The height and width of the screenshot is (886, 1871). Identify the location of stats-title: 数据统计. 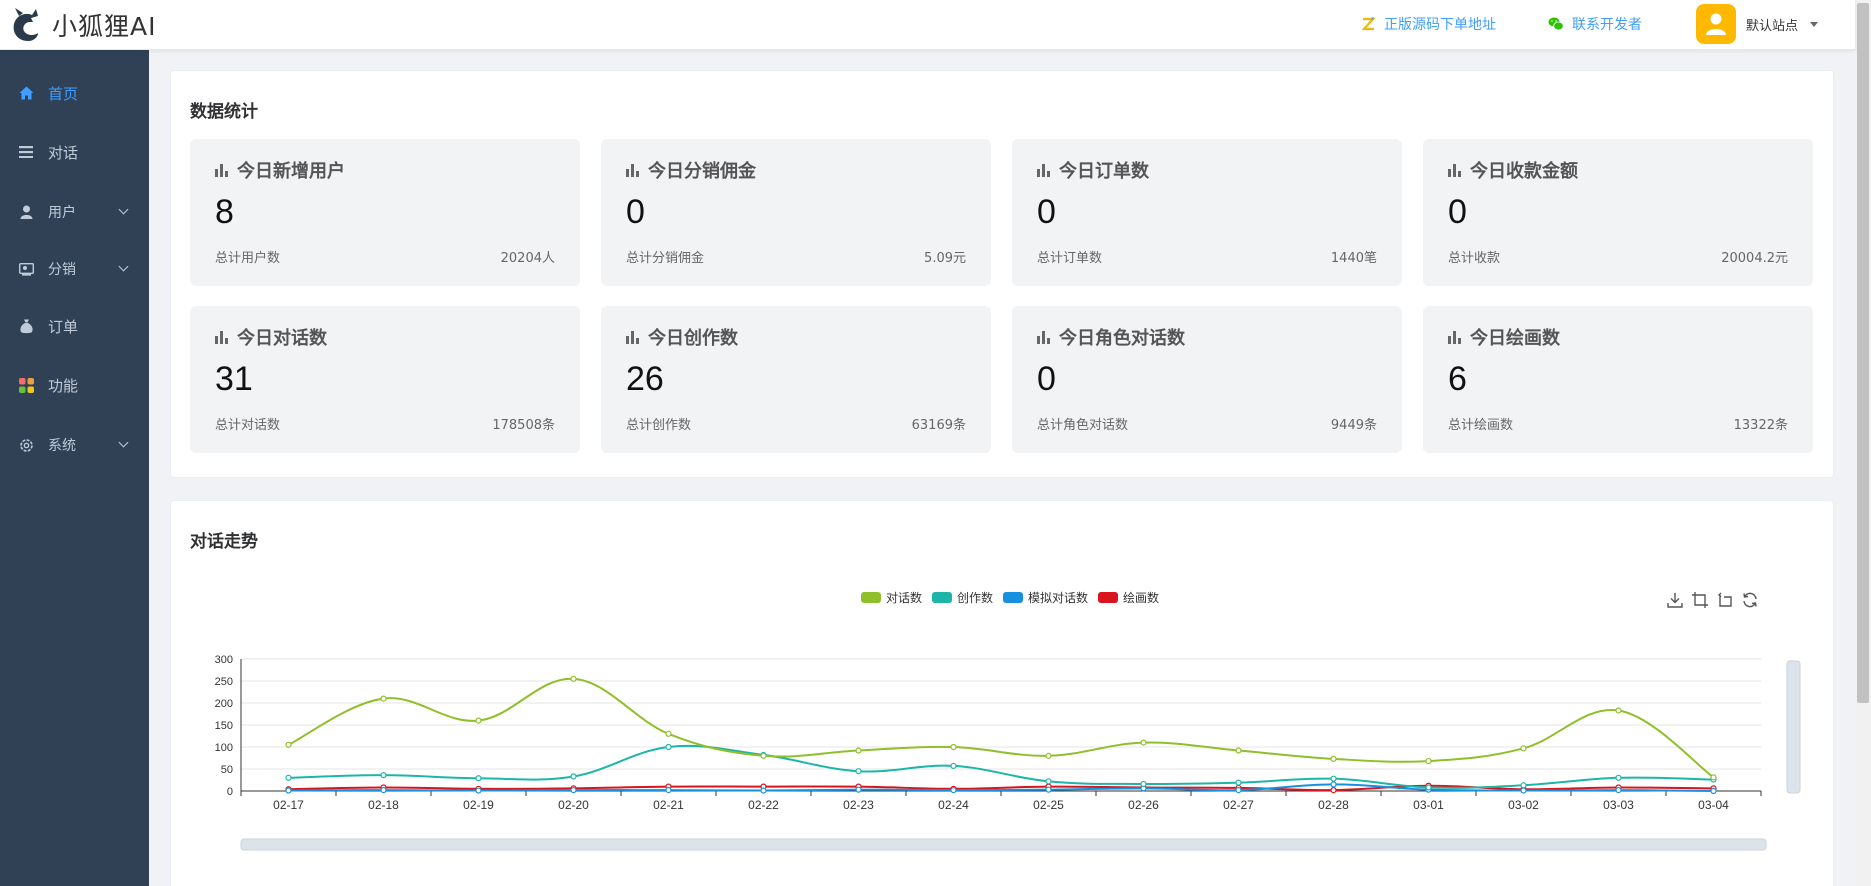
(224, 112).